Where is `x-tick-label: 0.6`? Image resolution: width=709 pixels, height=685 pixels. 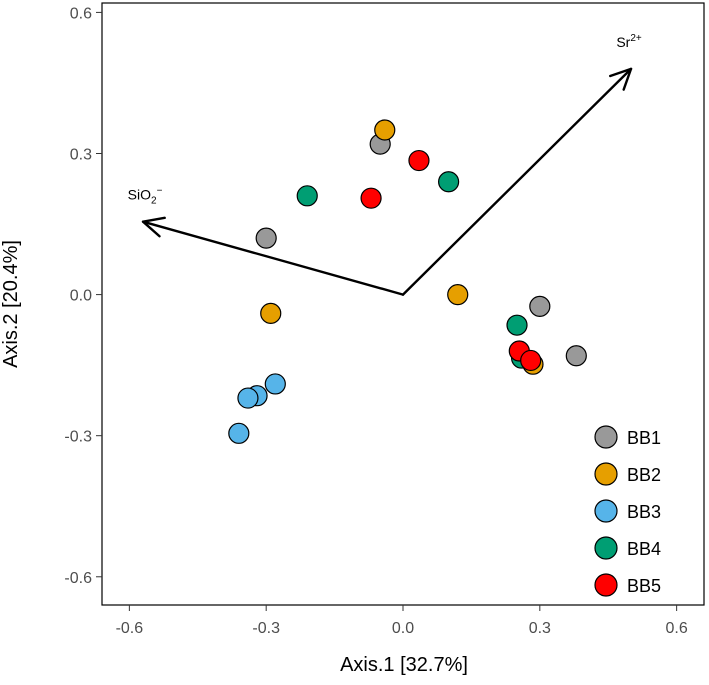 x-tick-label: 0.6 is located at coordinates (677, 628).